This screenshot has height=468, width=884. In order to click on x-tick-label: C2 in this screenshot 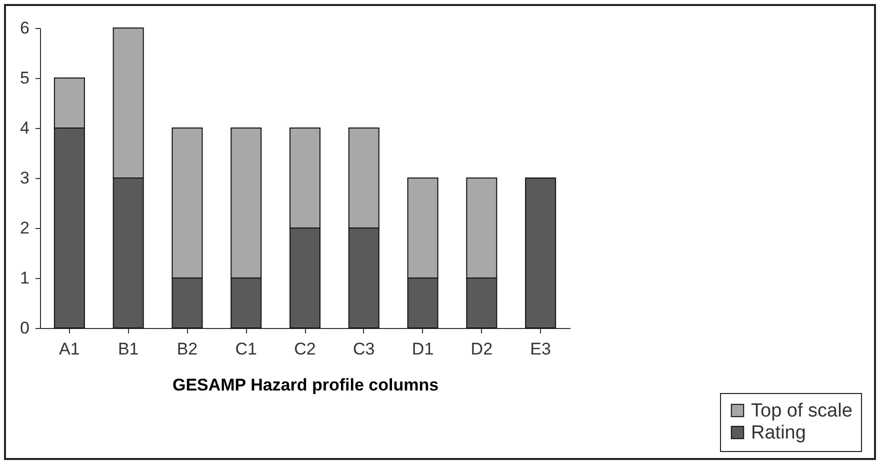, I will do `click(305, 349)`.